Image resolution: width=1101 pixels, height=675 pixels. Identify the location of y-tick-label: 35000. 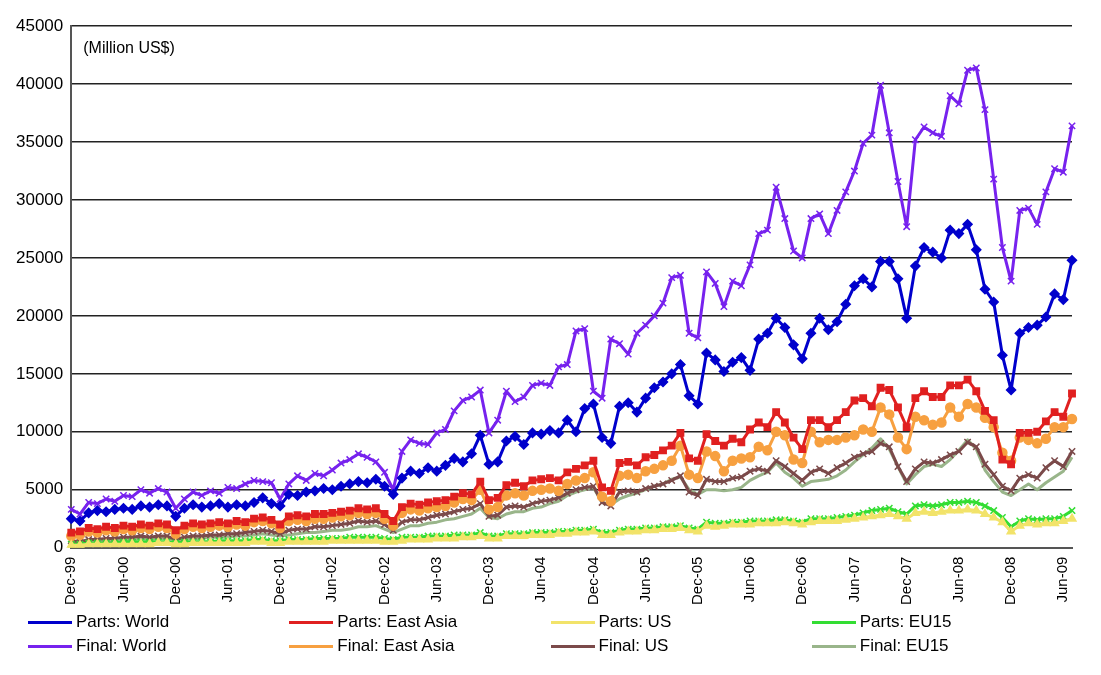
(39, 141).